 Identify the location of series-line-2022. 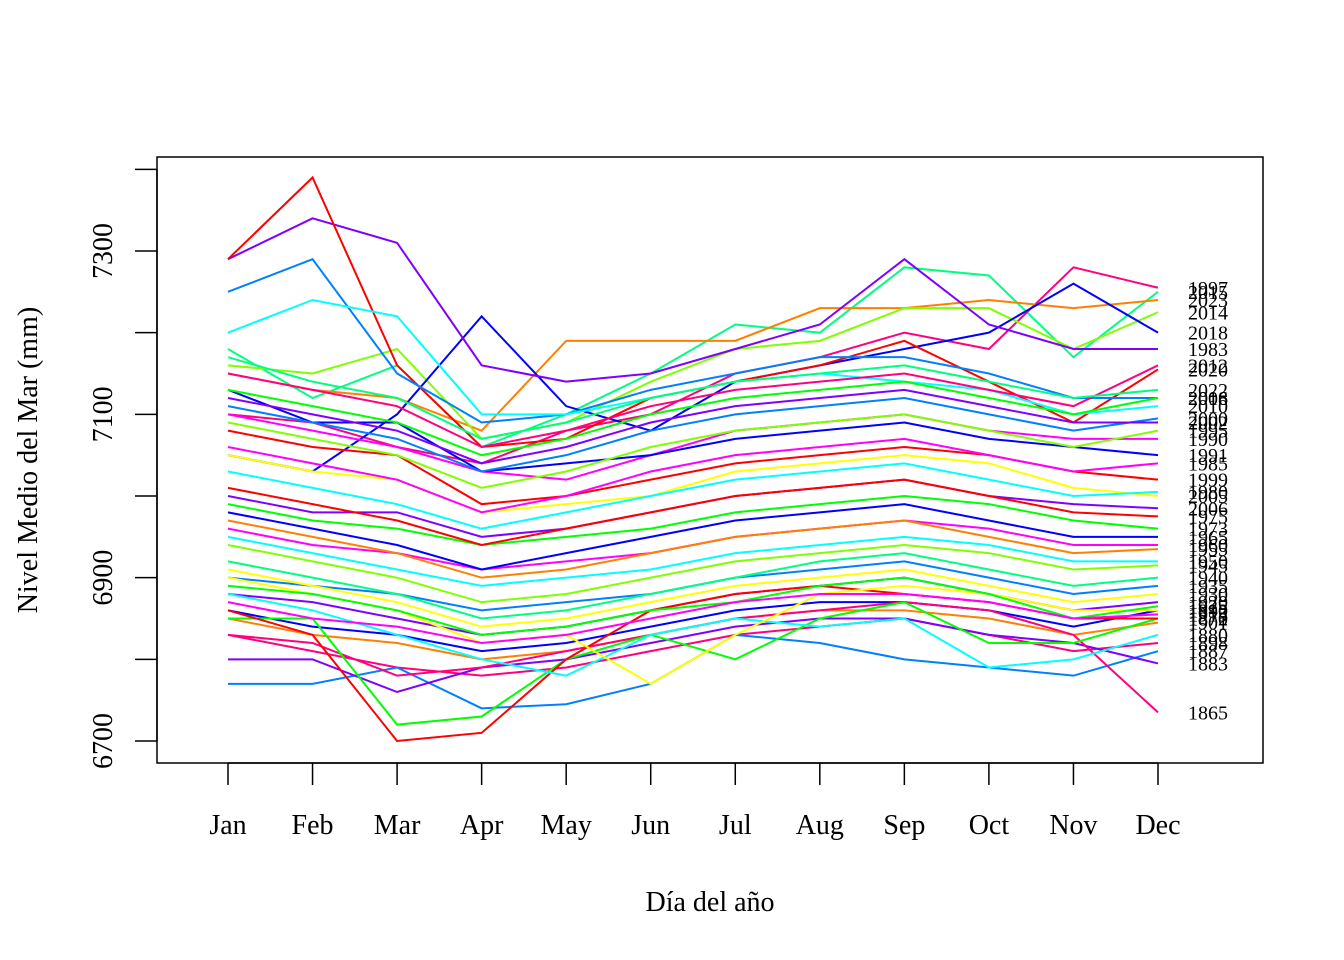
(693, 398).